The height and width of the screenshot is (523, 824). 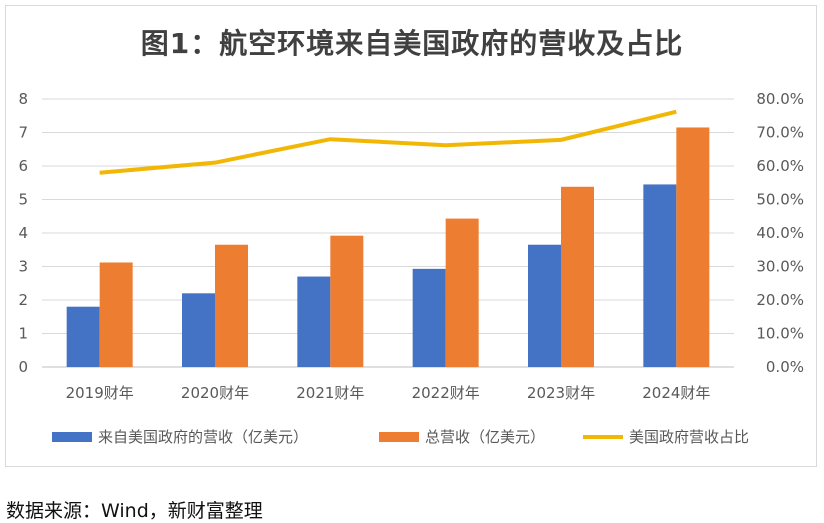 I want to click on y-right-tick-label: 30.0%, so click(x=780, y=267).